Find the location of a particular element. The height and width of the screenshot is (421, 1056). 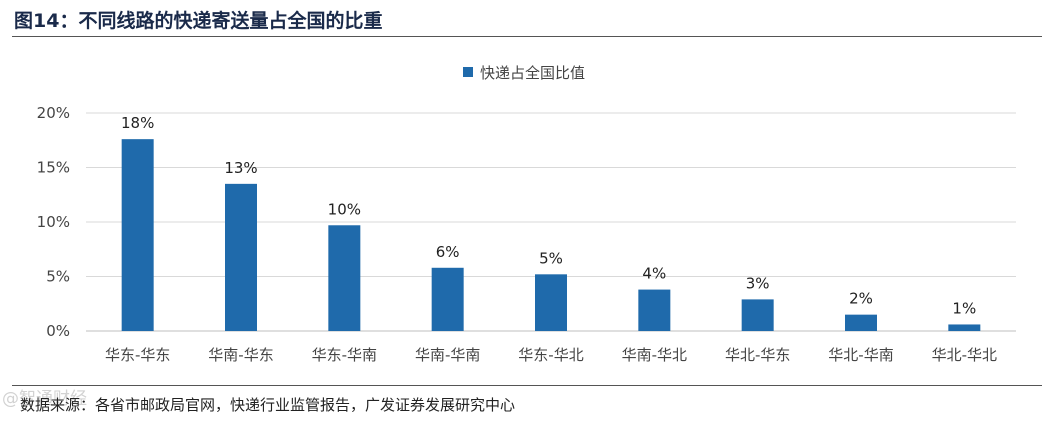

data-label: 1% is located at coordinates (964, 308).